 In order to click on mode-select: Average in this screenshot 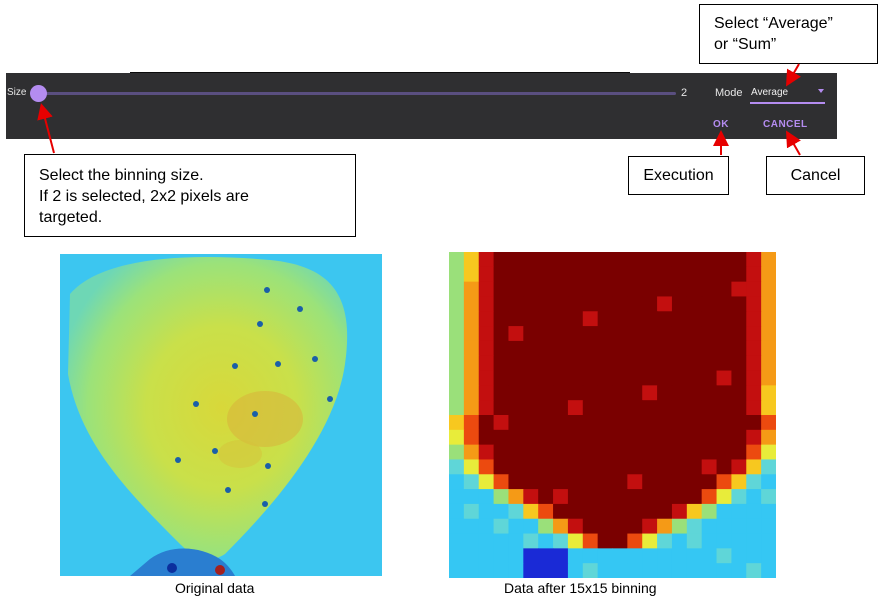, I will do `click(787, 94)`.